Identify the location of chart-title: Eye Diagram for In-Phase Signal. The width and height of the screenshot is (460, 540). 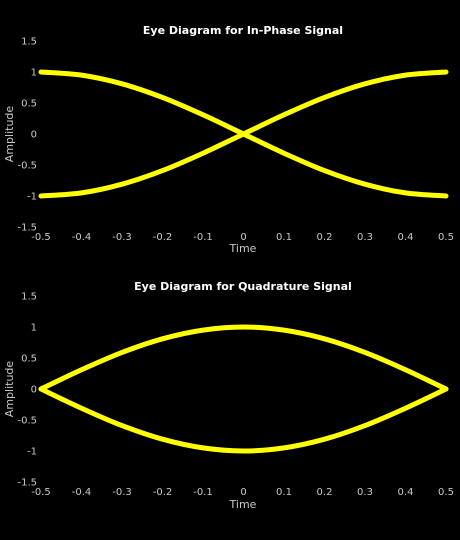
(243, 30).